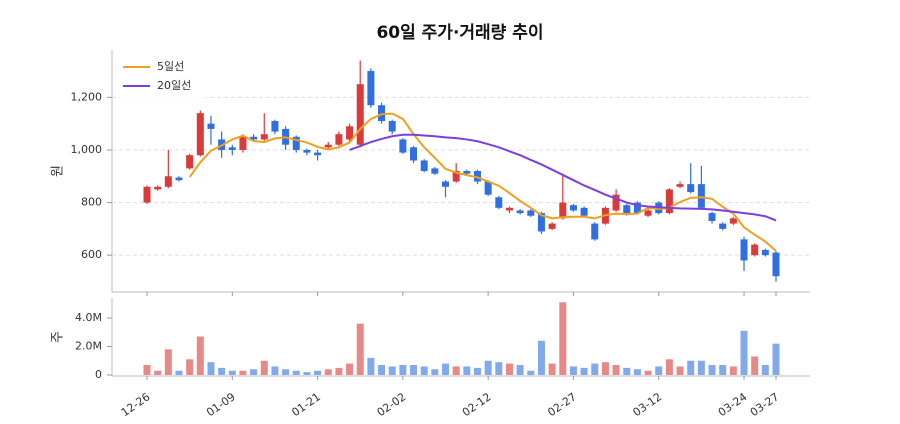 The width and height of the screenshot is (900, 424). I want to click on chart-title: 60일 주가·거래량 추이, so click(459, 33).